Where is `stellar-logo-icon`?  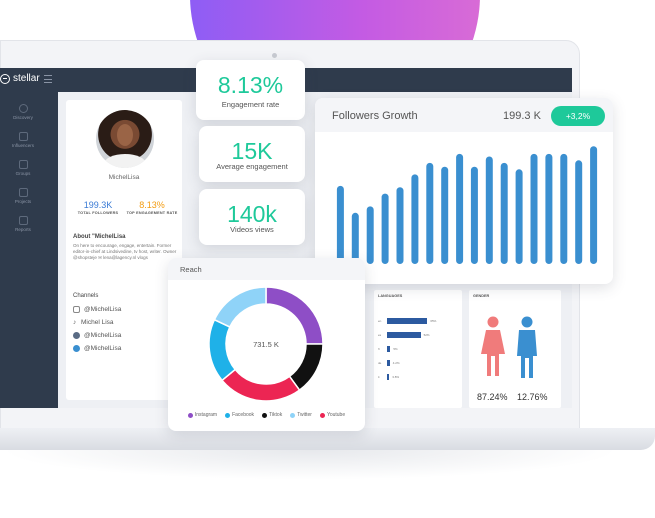
stellar-logo-icon is located at coordinates (5, 78).